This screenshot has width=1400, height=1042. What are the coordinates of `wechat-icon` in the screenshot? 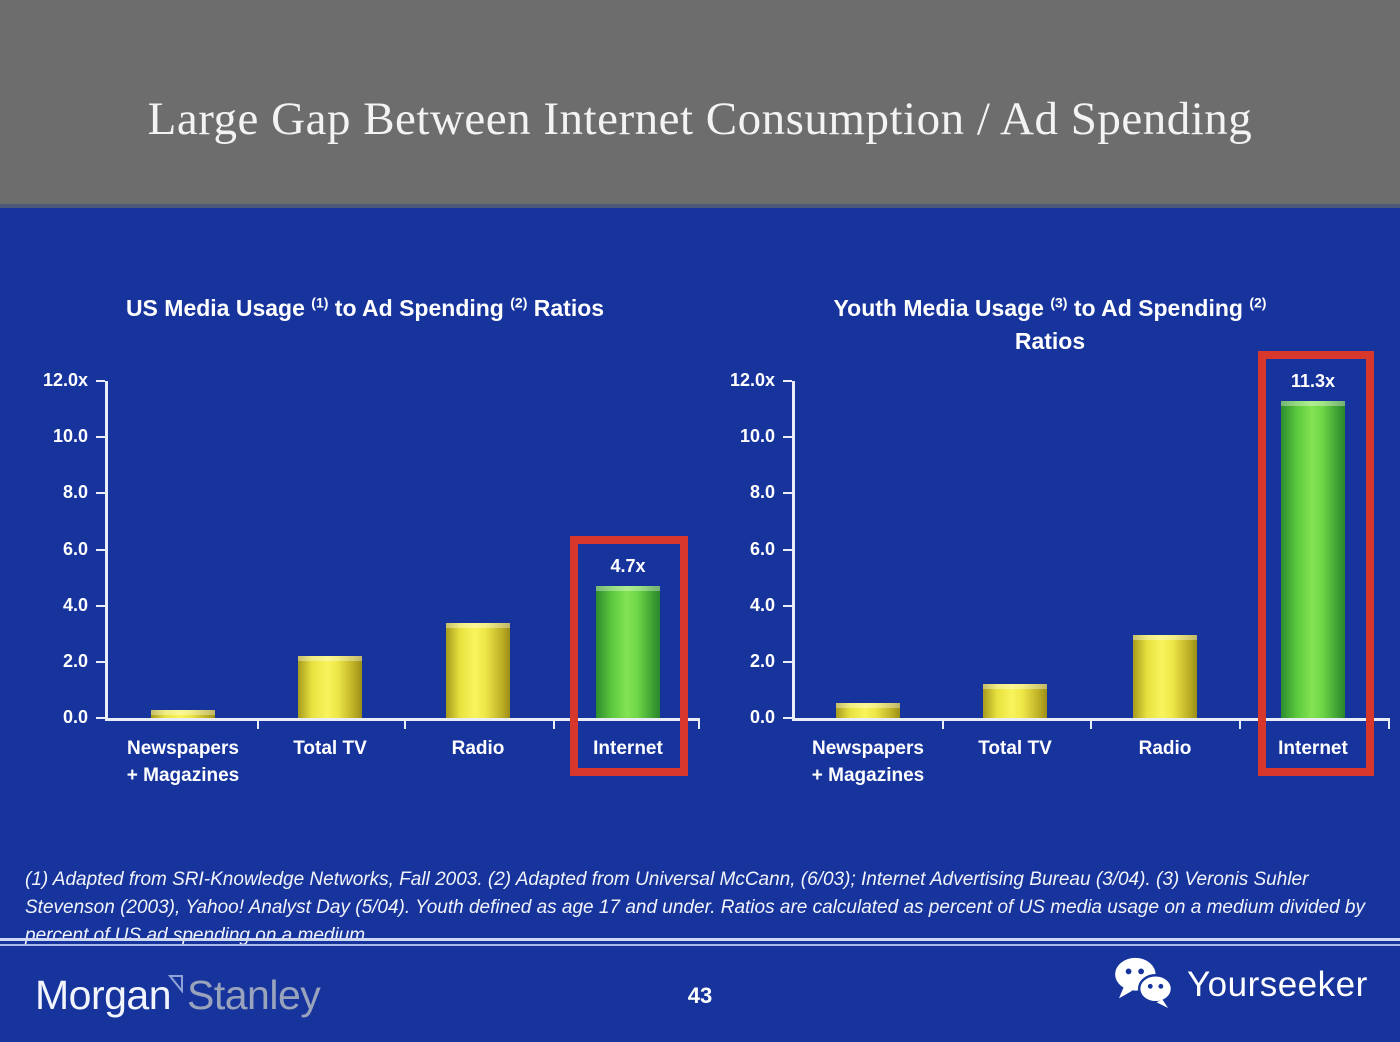 It's located at (1144, 984).